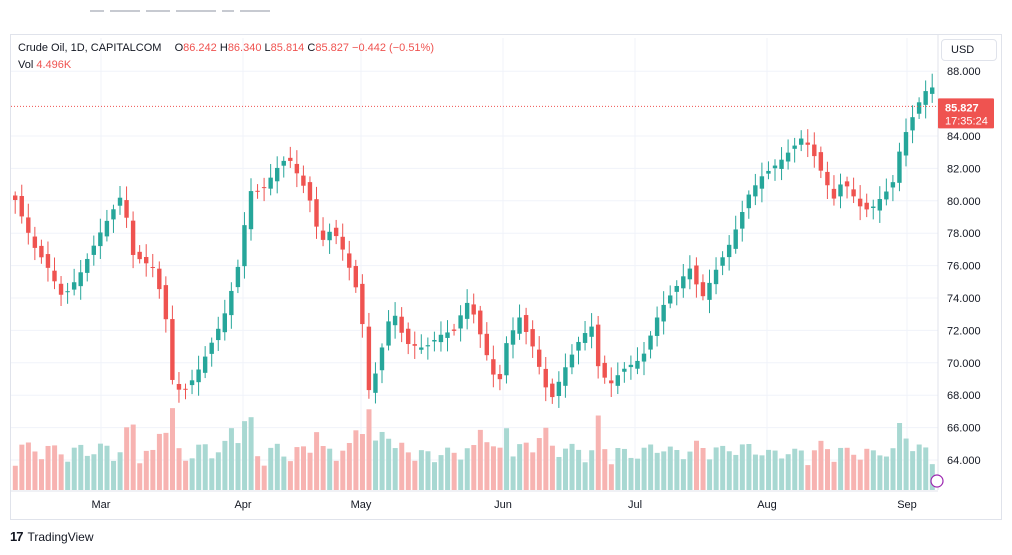 The width and height of the screenshot is (1012, 555). I want to click on indicator-badge-icon, so click(937, 481).